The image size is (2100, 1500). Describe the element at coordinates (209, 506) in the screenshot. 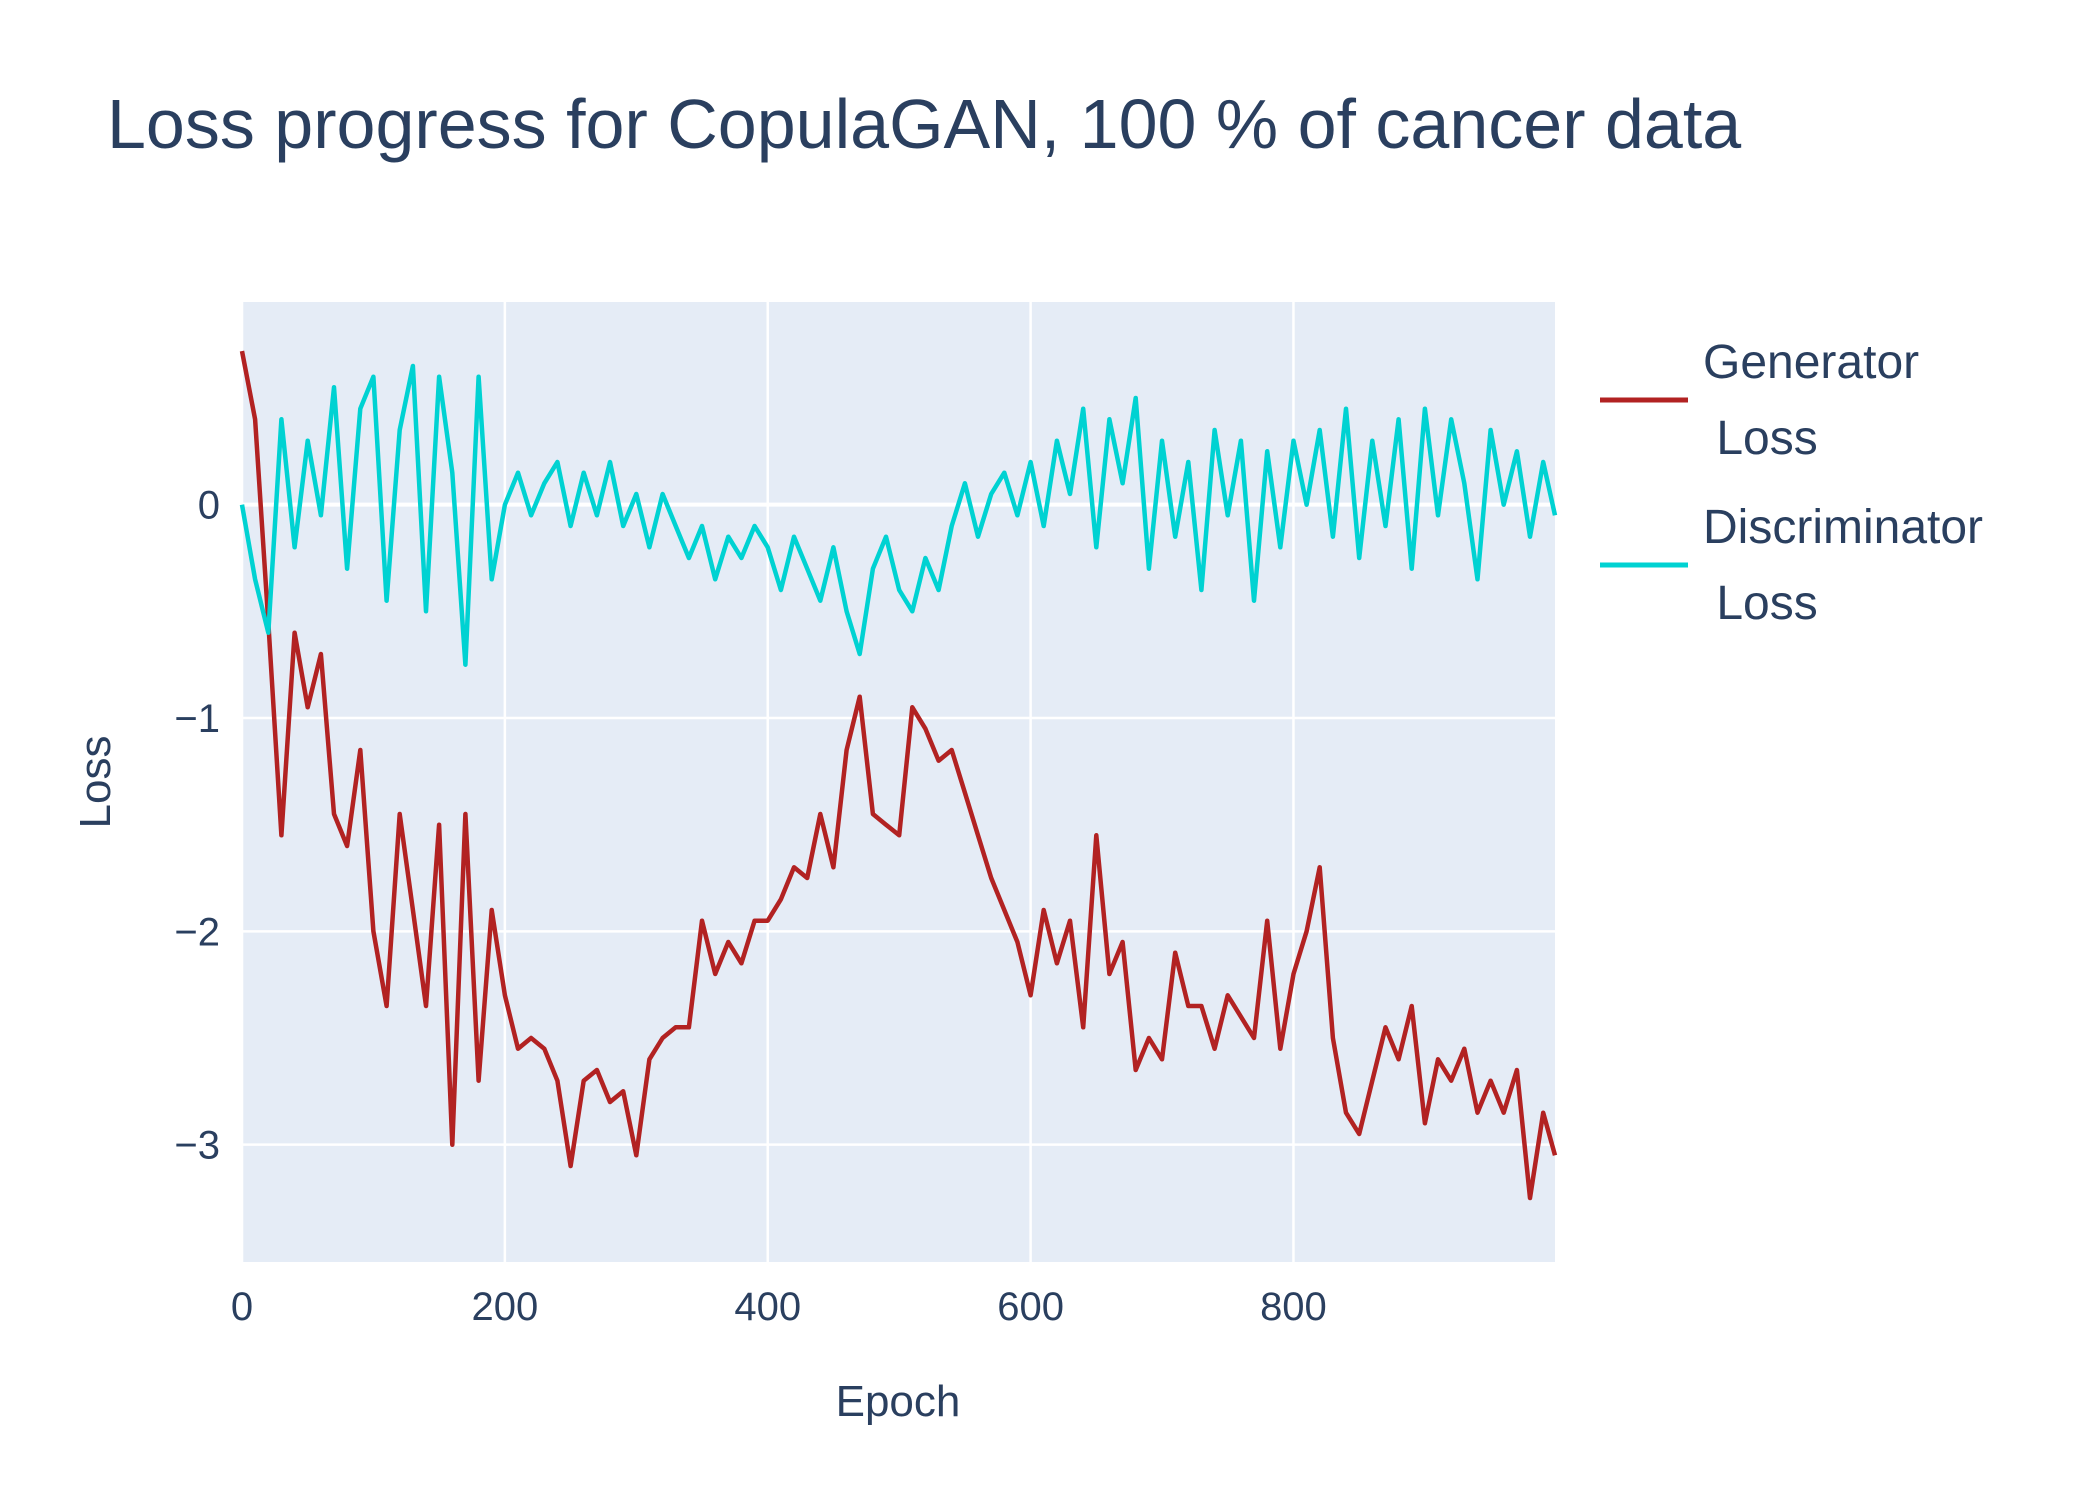

I see `y-tick-label: 0` at that location.